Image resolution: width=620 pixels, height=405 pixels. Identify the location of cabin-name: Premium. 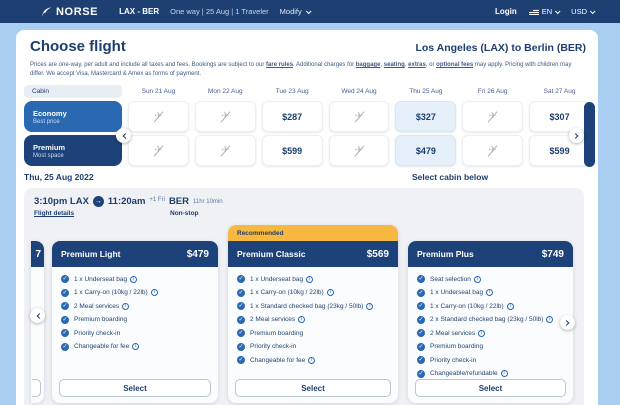
(49, 147).